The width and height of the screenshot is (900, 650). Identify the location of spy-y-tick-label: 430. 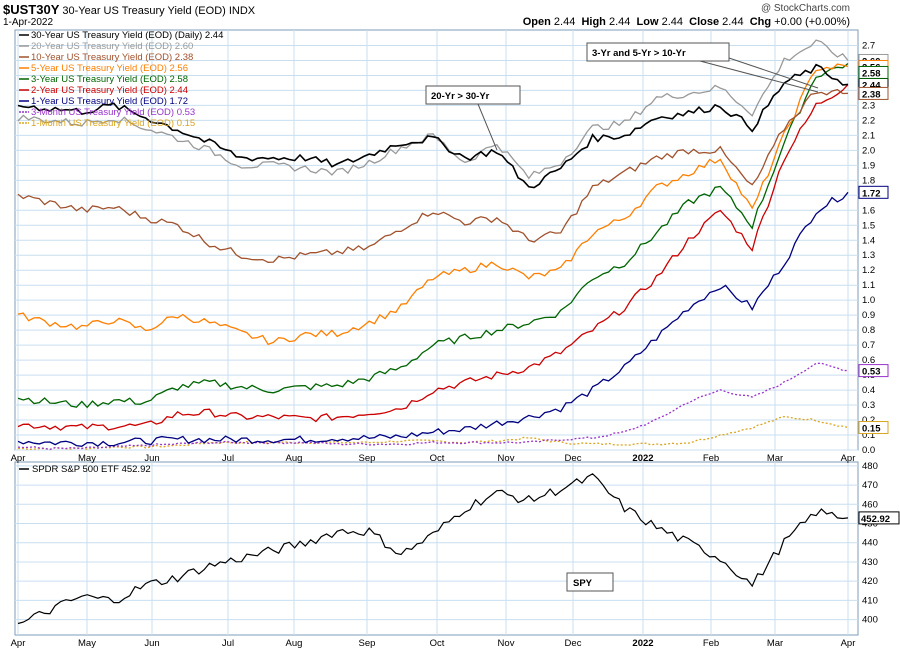
(870, 562).